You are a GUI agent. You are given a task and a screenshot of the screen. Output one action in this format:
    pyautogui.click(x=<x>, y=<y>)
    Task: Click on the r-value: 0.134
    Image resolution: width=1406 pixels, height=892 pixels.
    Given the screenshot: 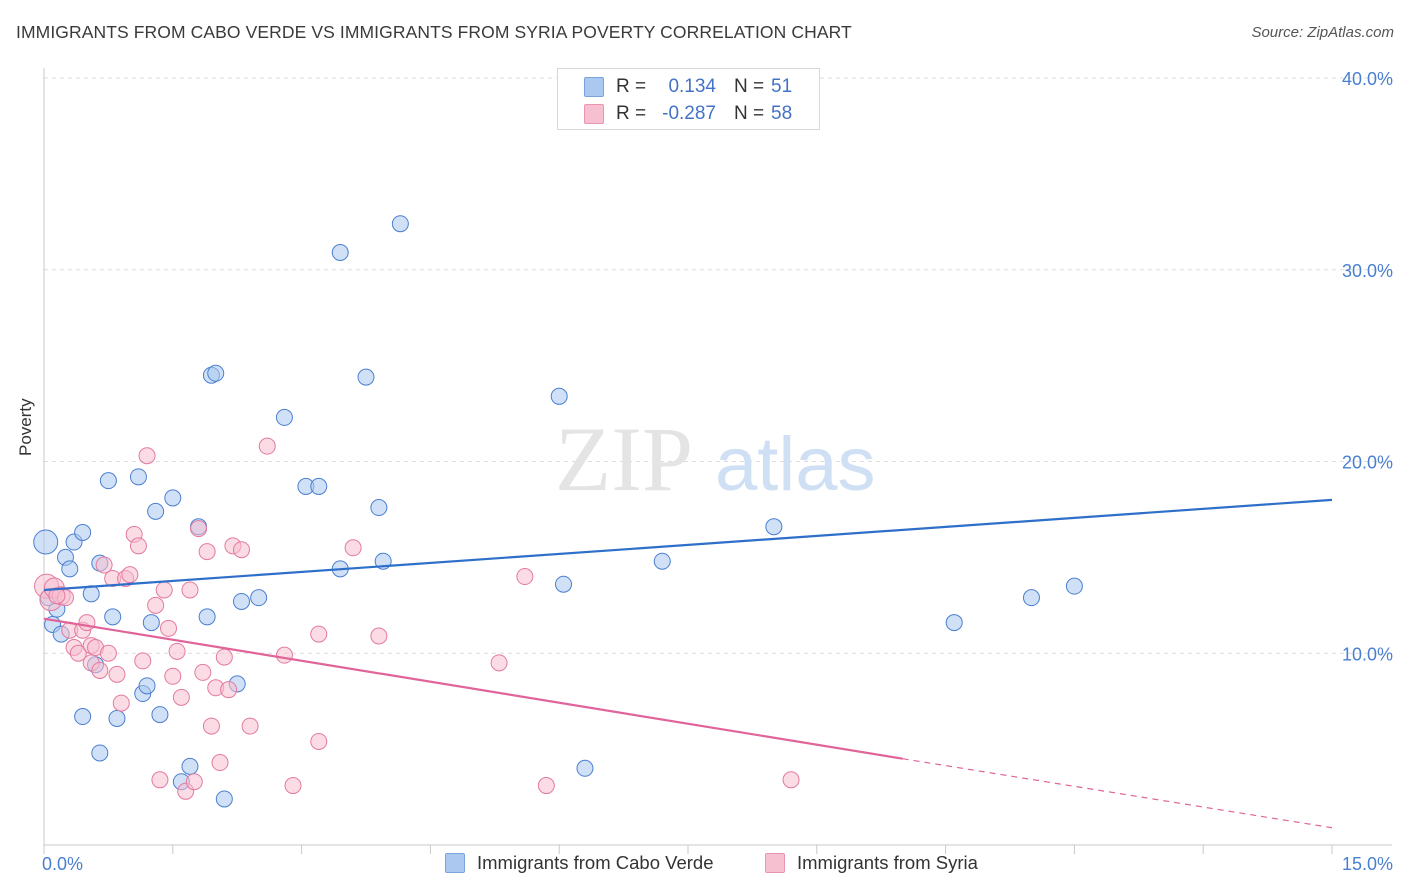 What is the action you would take?
    pyautogui.click(x=692, y=86)
    